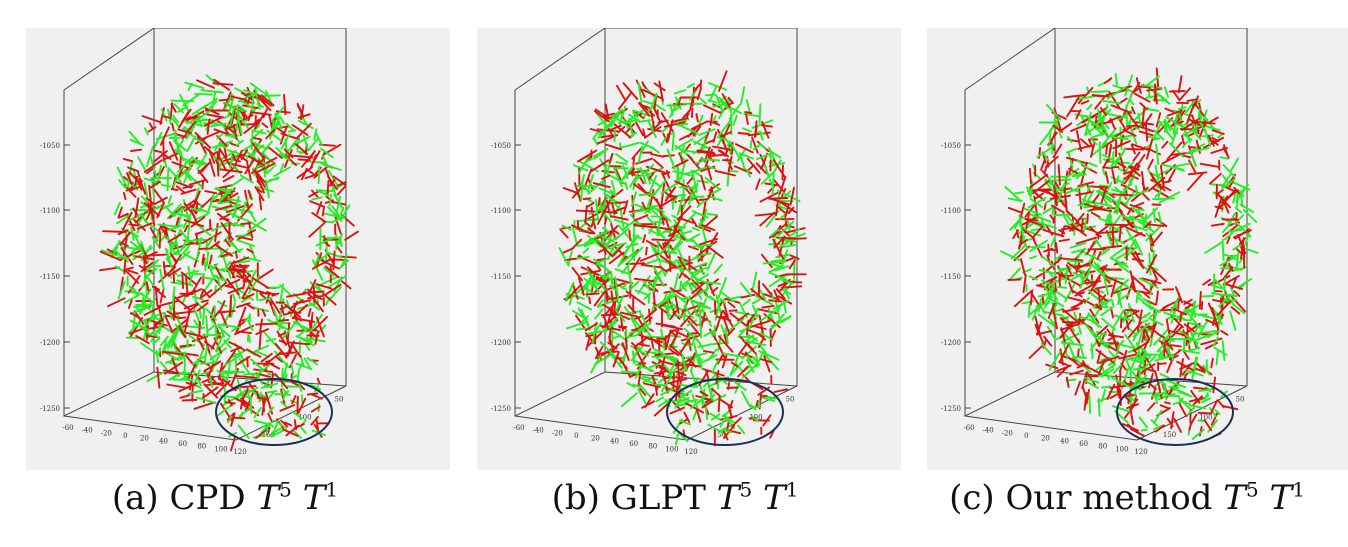 This screenshot has height=547, width=1348. What do you see at coordinates (1151, 207) in the screenshot?
I see `back-right-wall` at bounding box center [1151, 207].